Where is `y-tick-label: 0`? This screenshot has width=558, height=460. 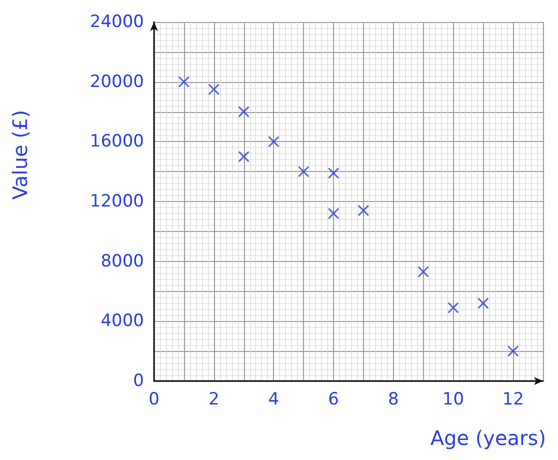
y-tick-label: 0 is located at coordinates (138, 381).